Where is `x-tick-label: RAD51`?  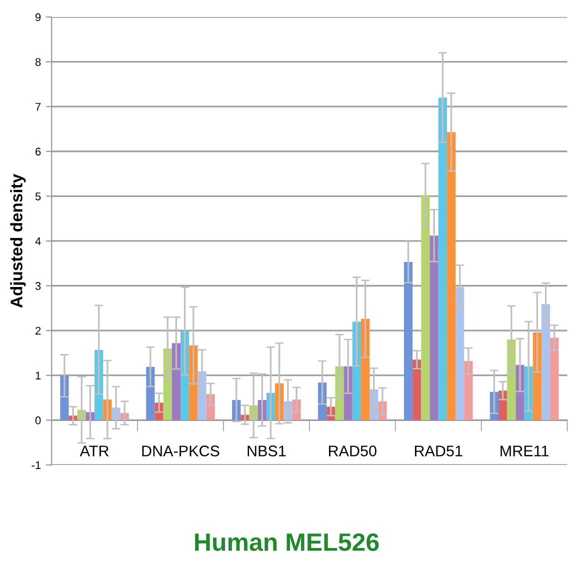
x-tick-label: RAD51 is located at coordinates (438, 451).